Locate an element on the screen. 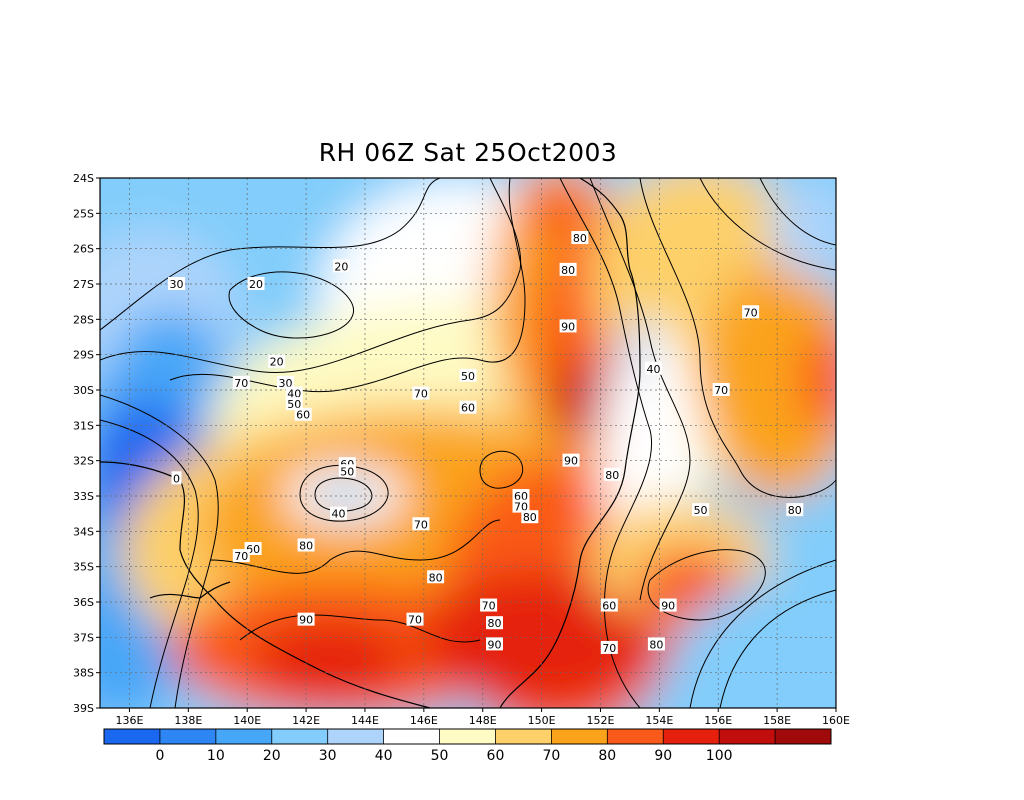 This screenshot has width=1024, height=800. colorbar-label: 20 is located at coordinates (272, 756).